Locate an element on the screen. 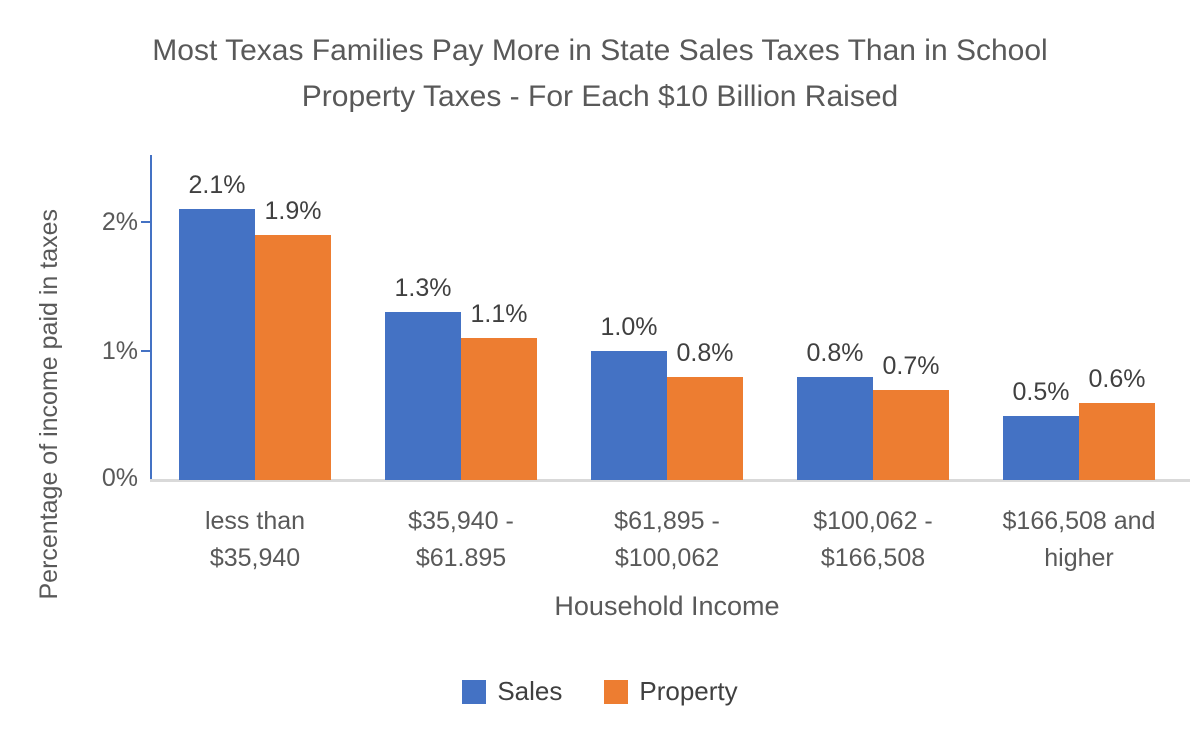  x-category-label-line: $166,508 is located at coordinates (873, 558).